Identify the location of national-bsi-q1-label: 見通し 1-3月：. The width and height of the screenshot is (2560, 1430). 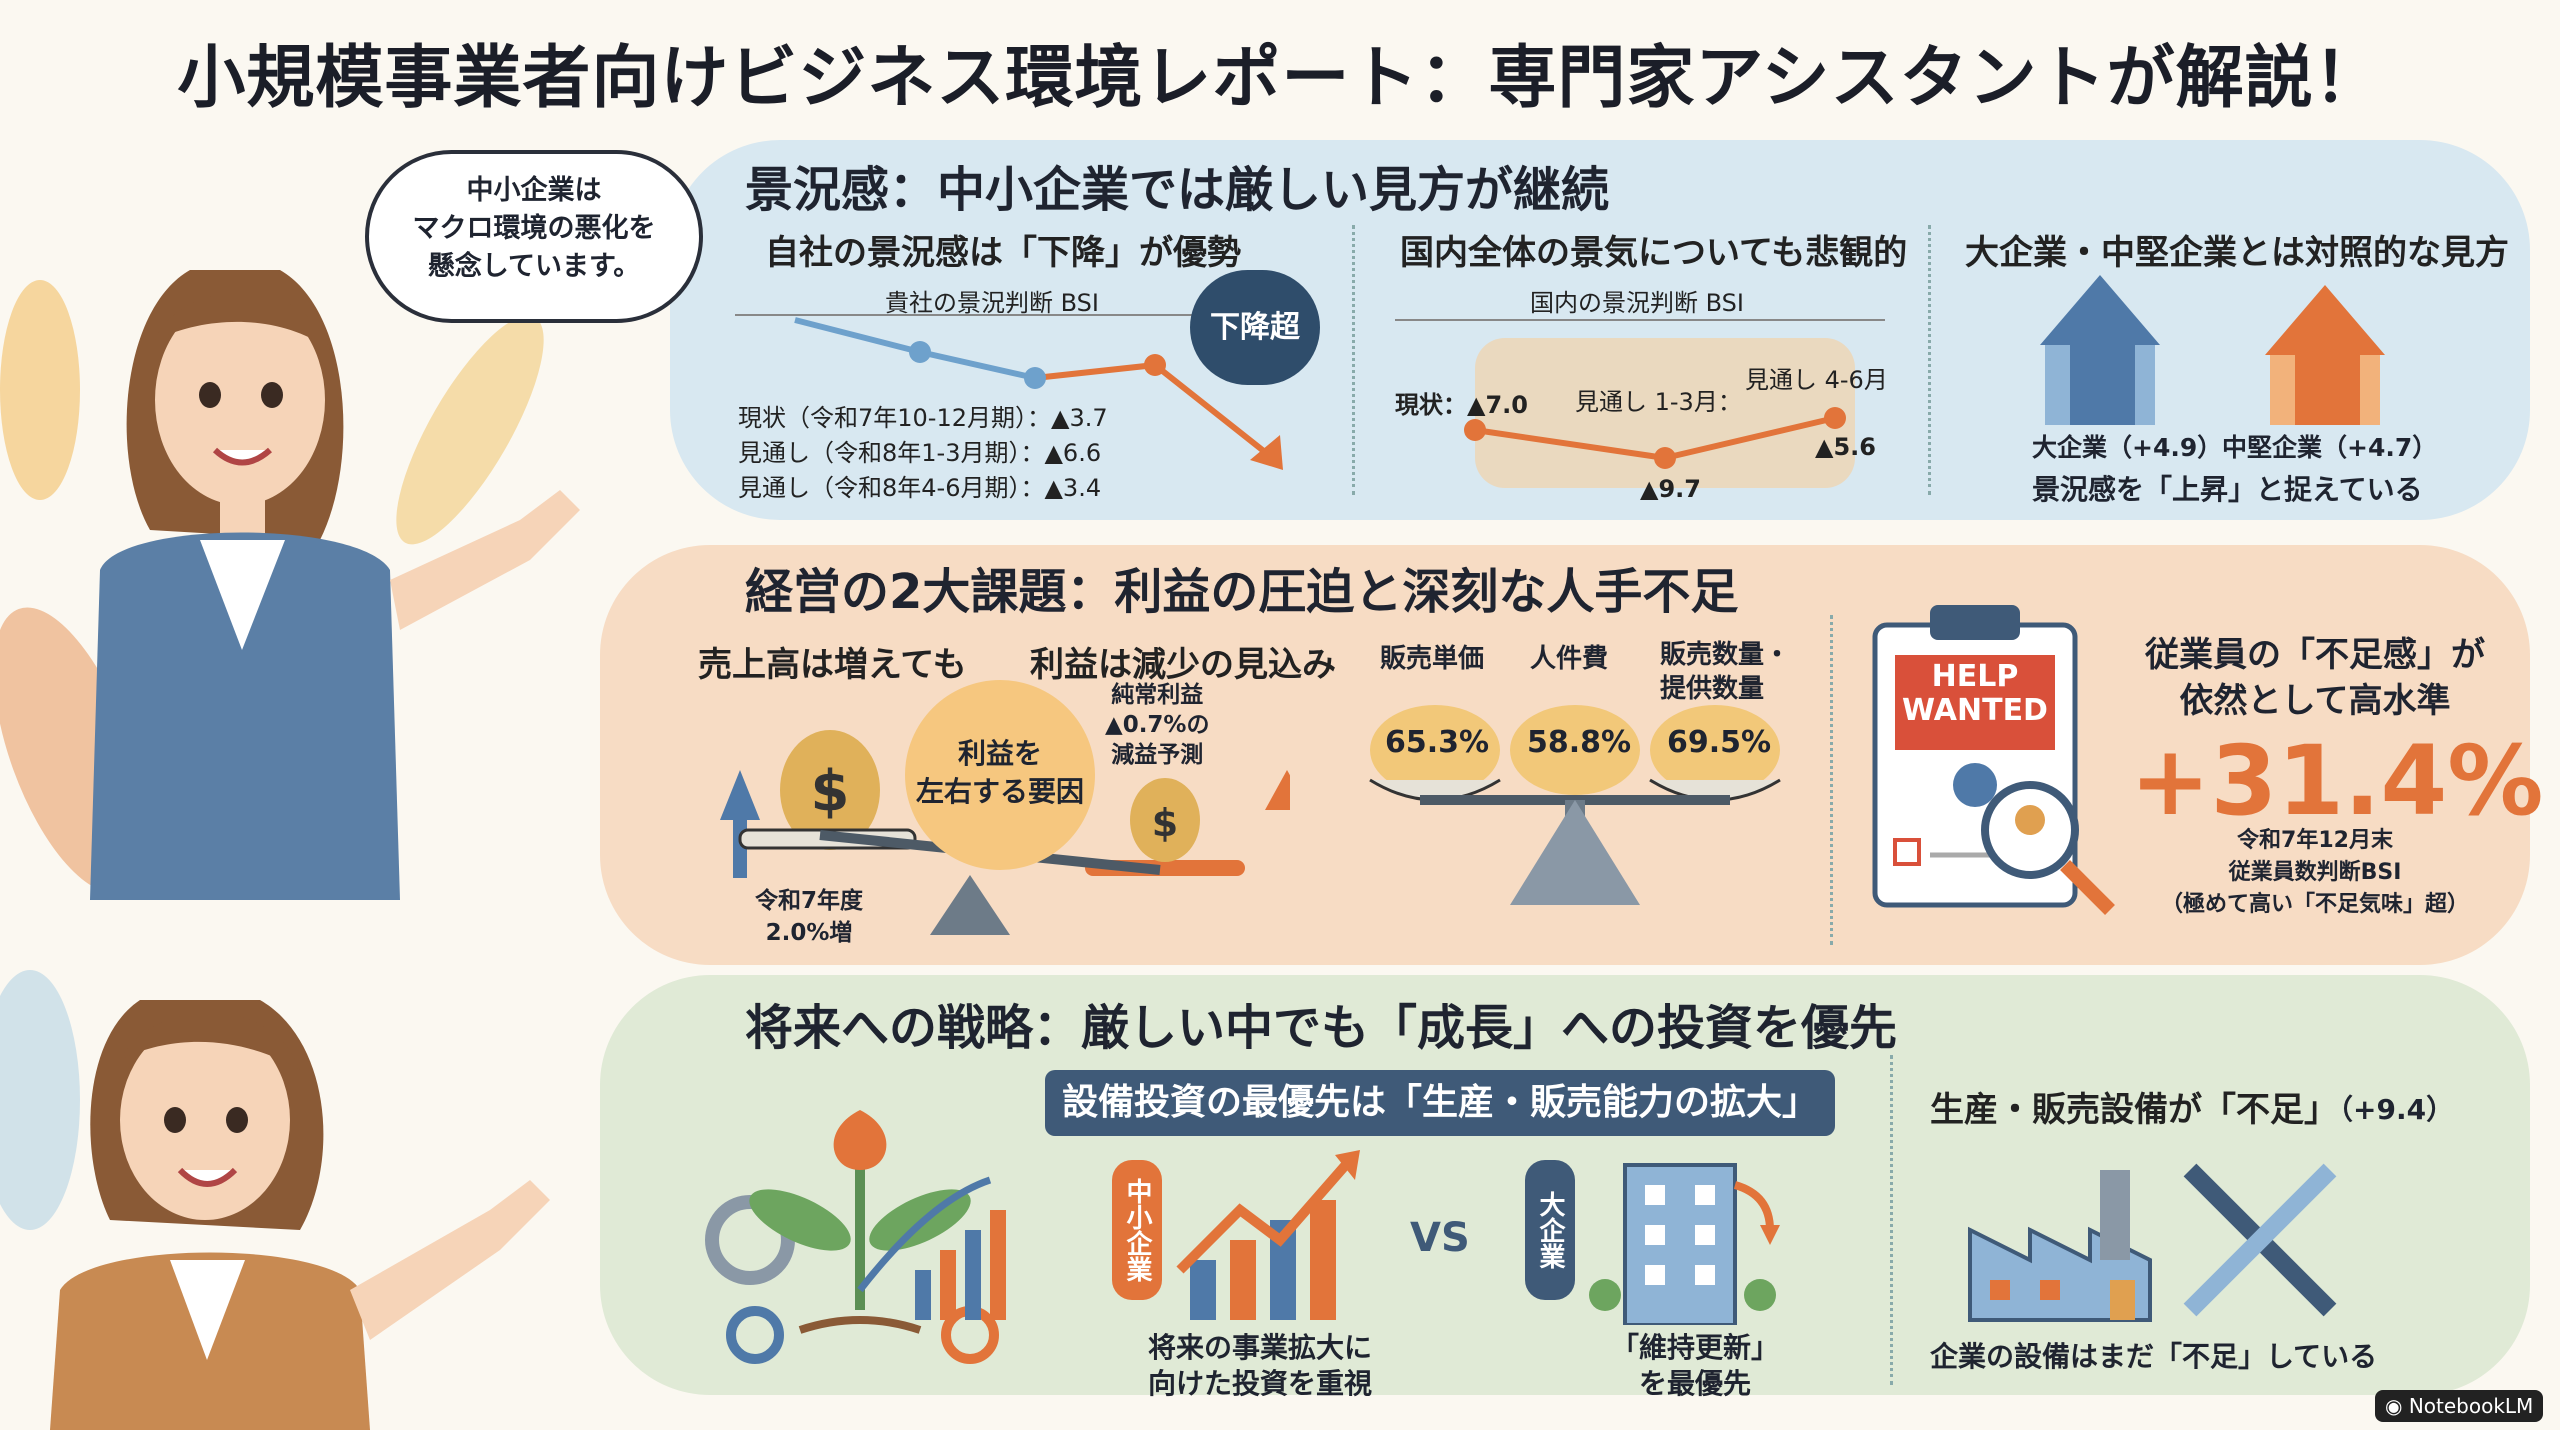
(1658, 402).